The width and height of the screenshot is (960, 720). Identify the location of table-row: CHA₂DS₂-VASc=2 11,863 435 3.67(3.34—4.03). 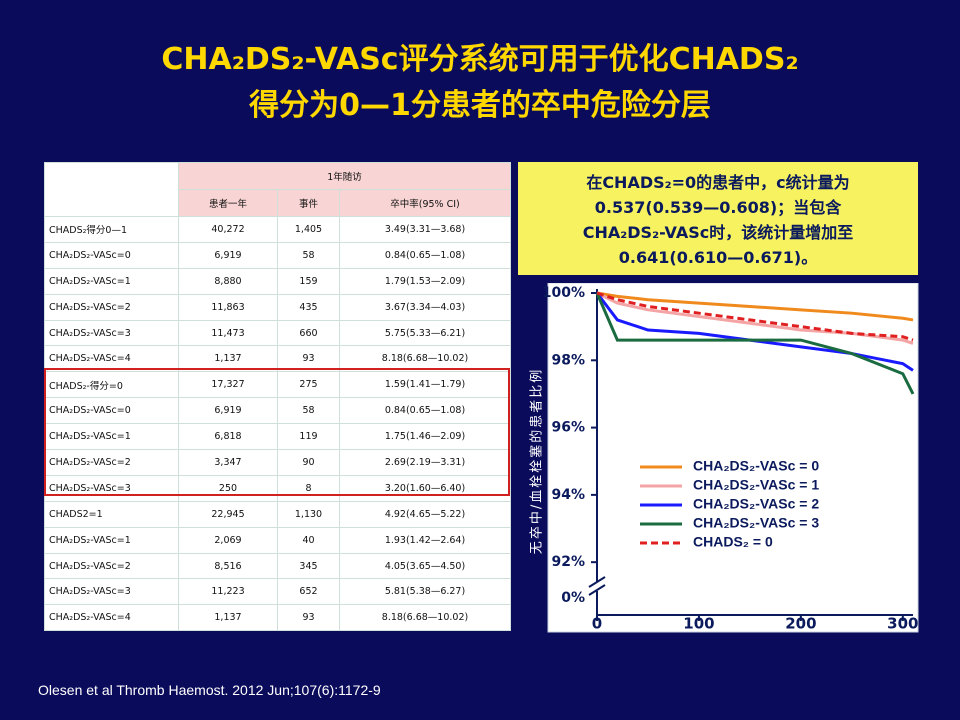
(277, 307).